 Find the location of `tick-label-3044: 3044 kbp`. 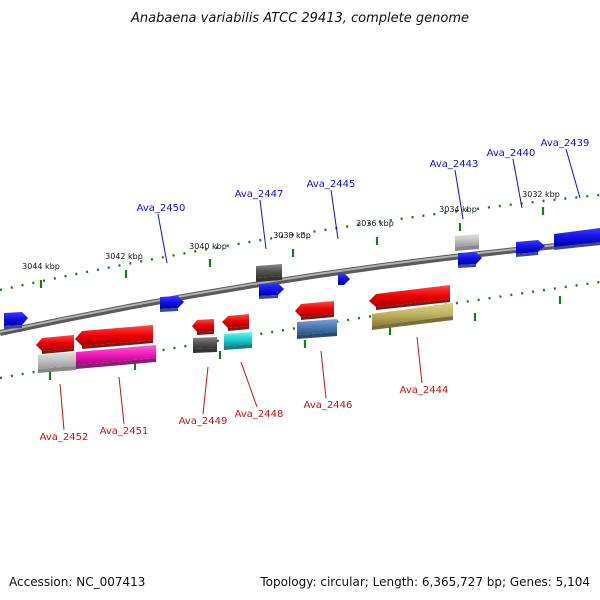

tick-label-3044: 3044 kbp is located at coordinates (41, 266).